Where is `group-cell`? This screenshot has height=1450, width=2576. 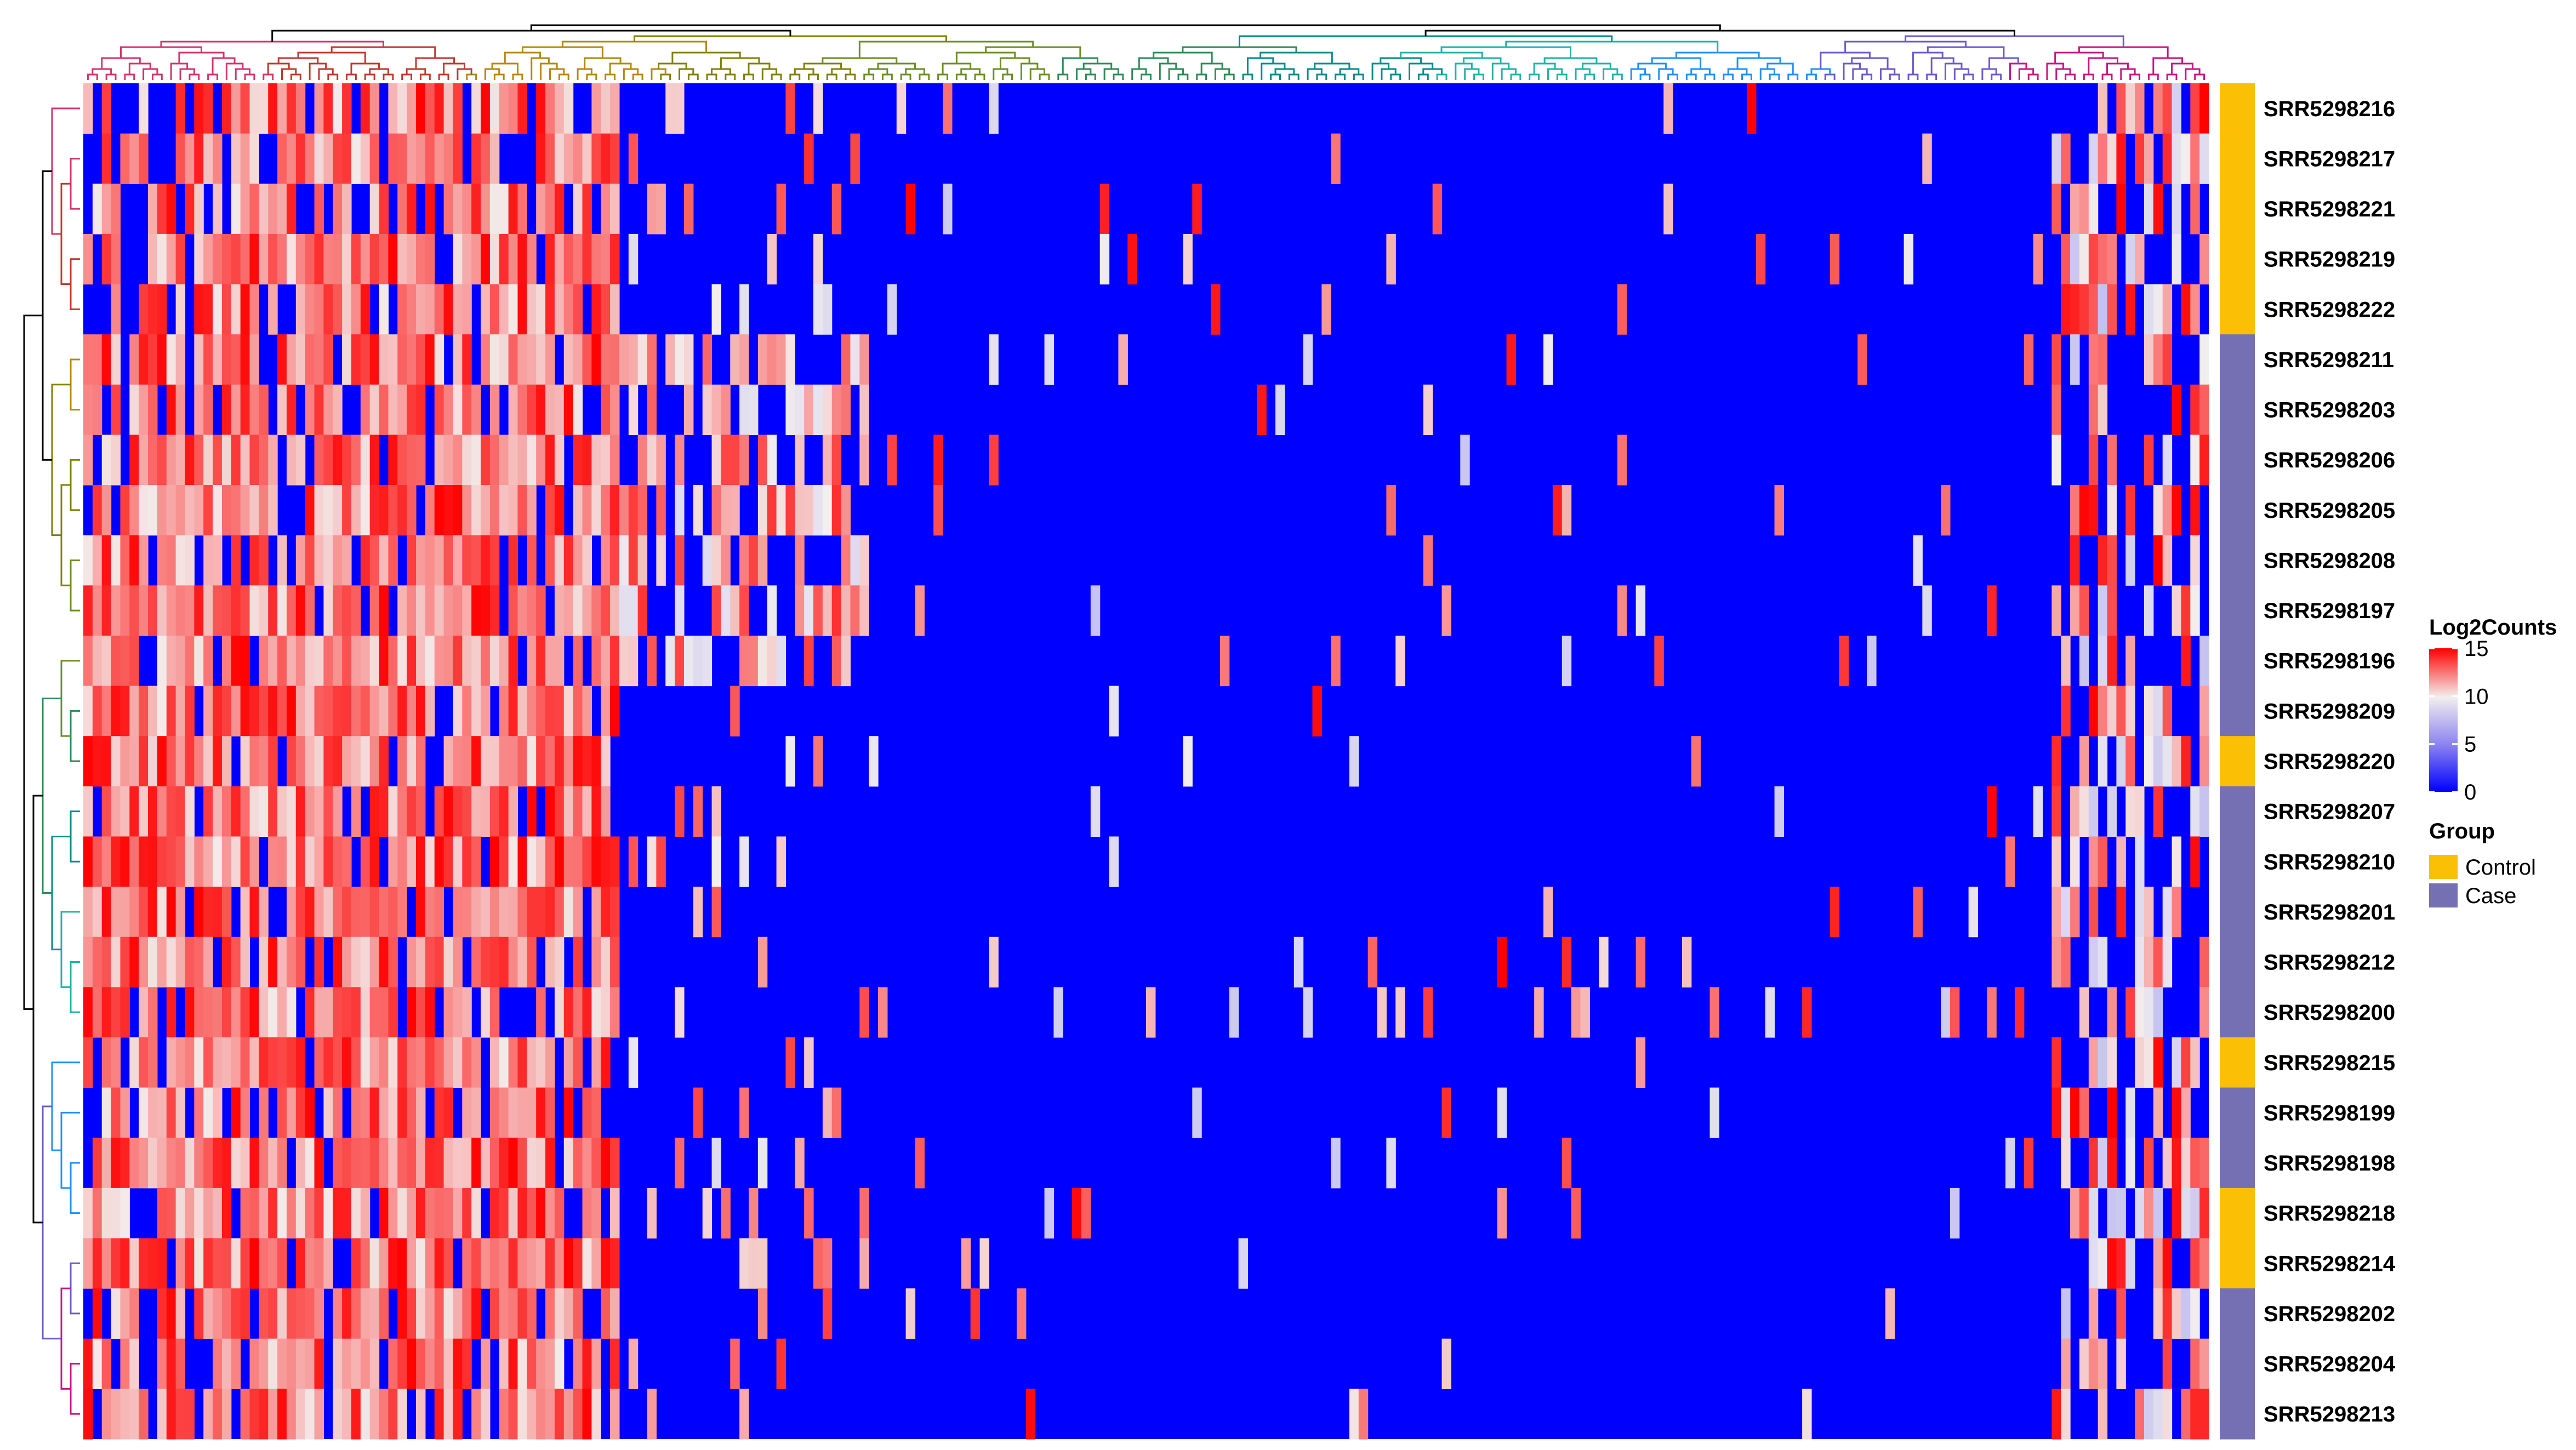 group-cell is located at coordinates (2237, 1112).